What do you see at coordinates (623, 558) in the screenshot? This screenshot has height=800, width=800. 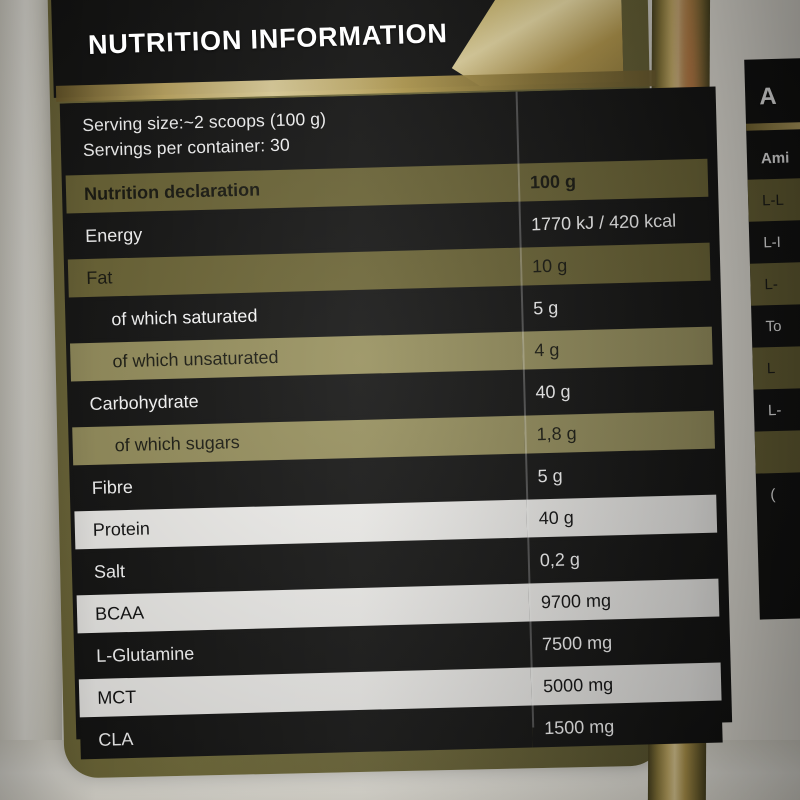 I see `table-cell-value: 0,2 g` at bounding box center [623, 558].